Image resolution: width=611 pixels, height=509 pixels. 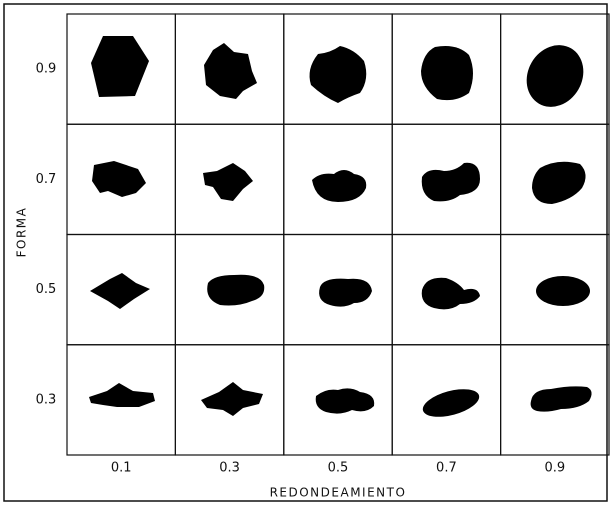 What do you see at coordinates (46, 179) in the screenshot?
I see `row-label: 0.7` at bounding box center [46, 179].